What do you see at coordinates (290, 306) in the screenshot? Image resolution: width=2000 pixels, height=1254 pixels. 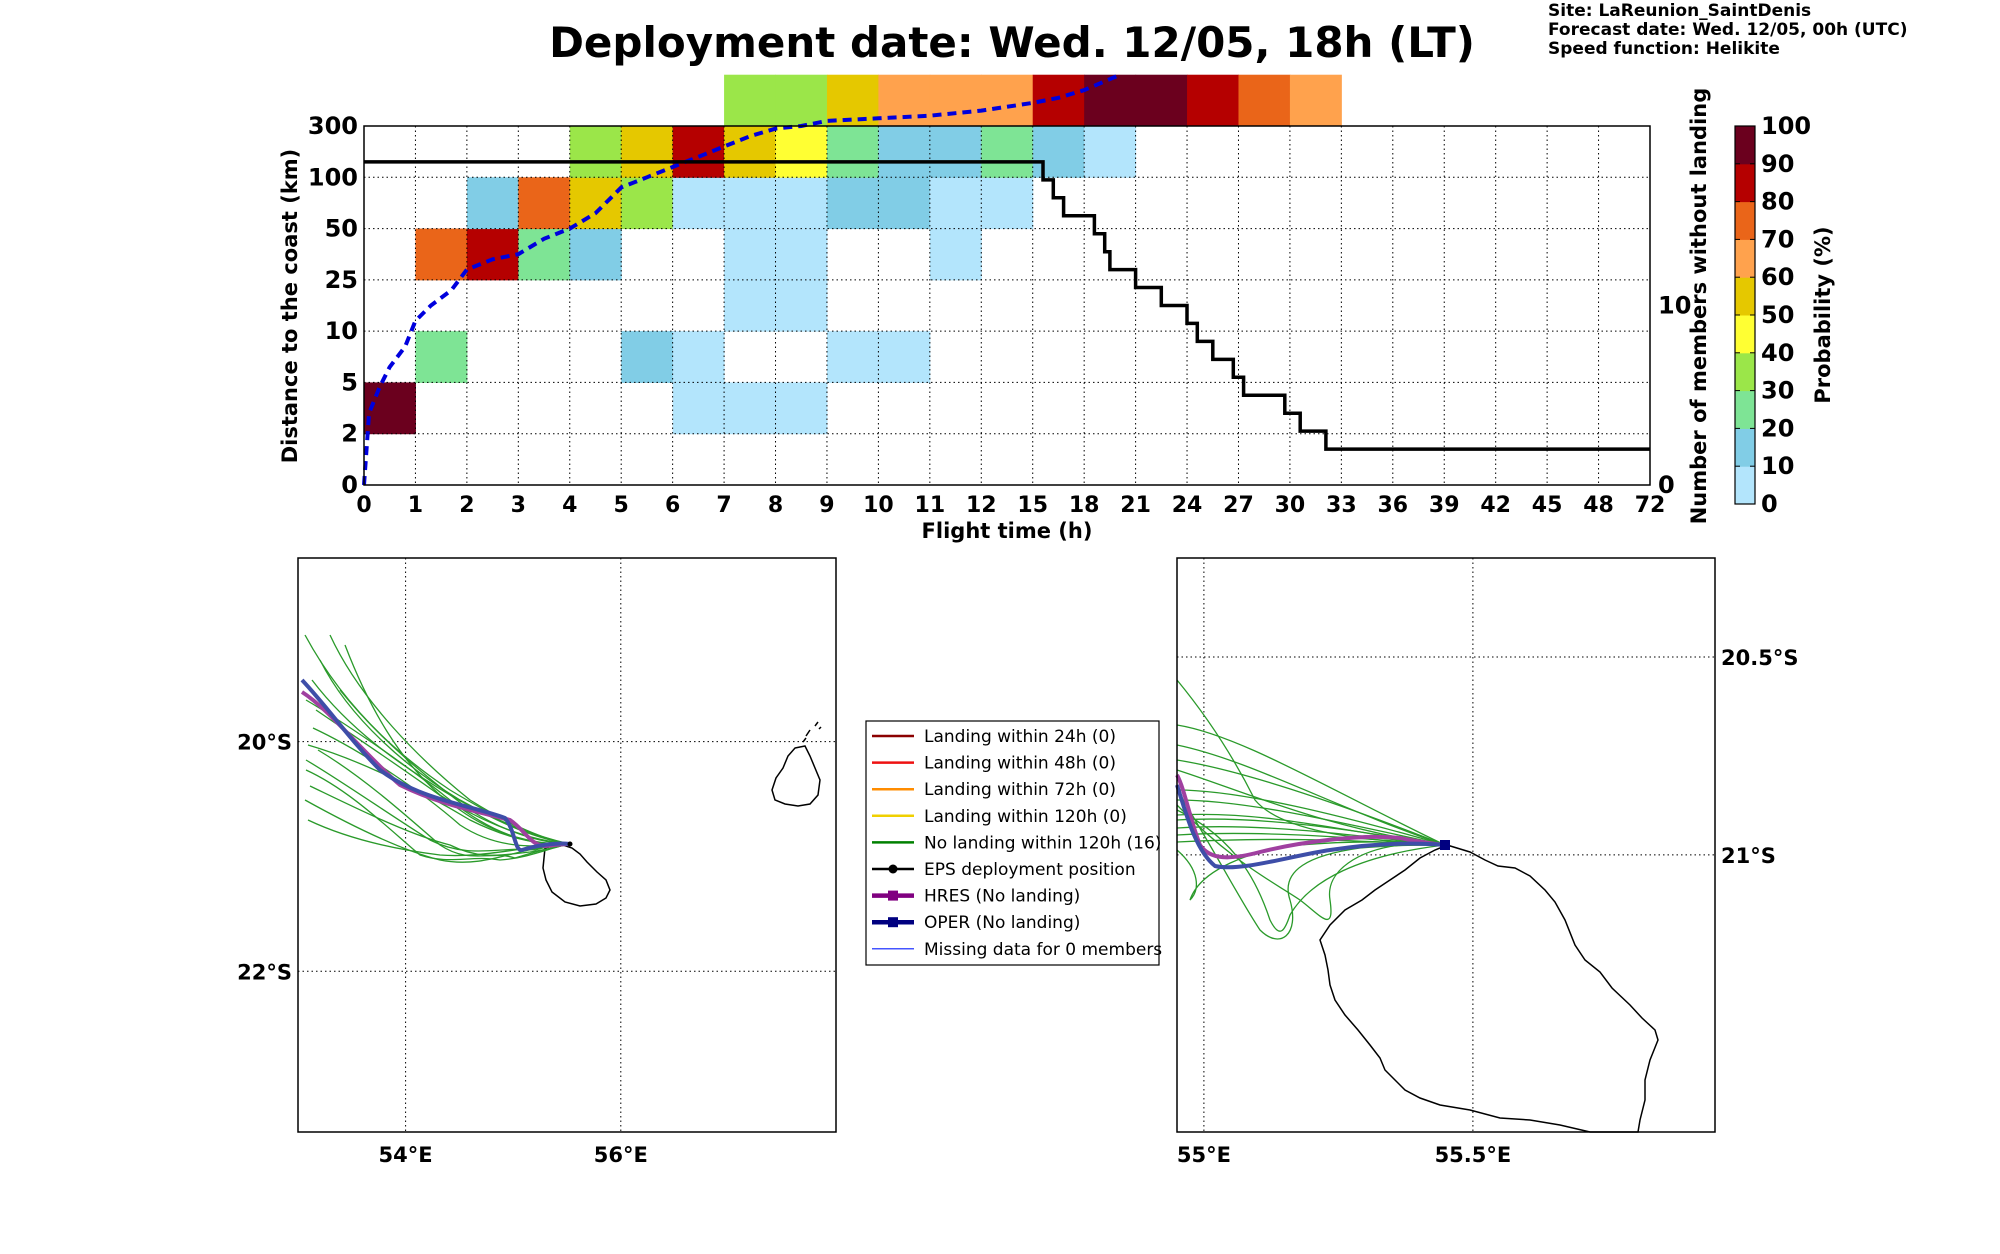 I see `y-axis-label: Distance to the coast (km)` at bounding box center [290, 306].